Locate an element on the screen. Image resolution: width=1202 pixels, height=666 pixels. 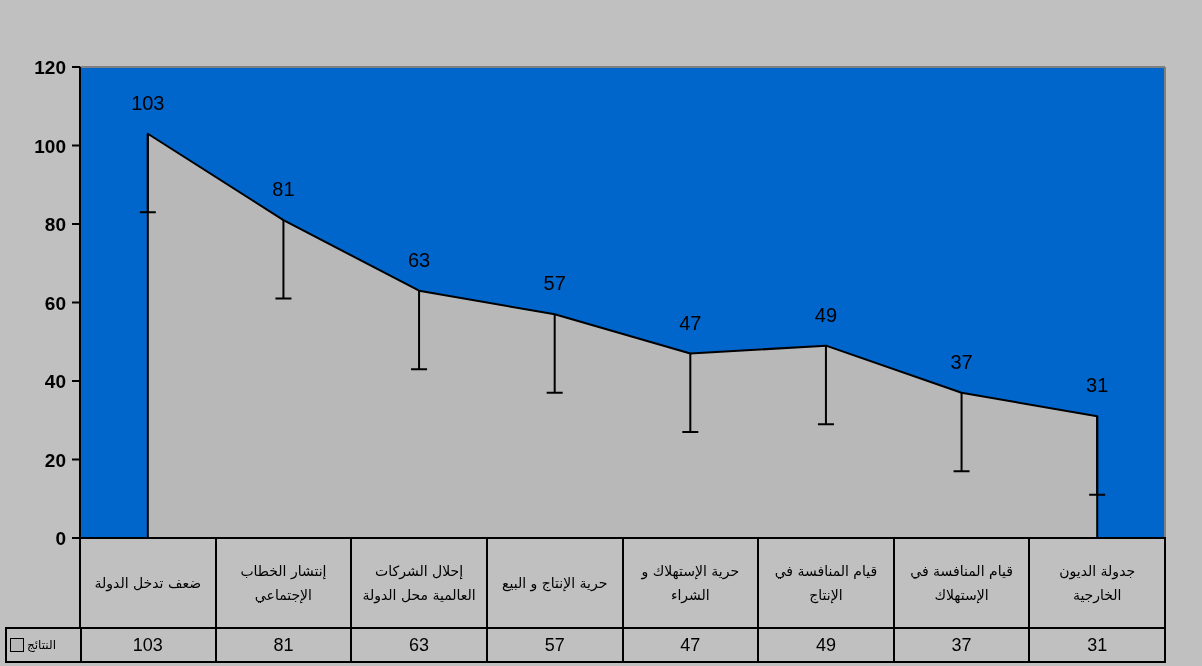
text: 103 is located at coordinates (148, 102).